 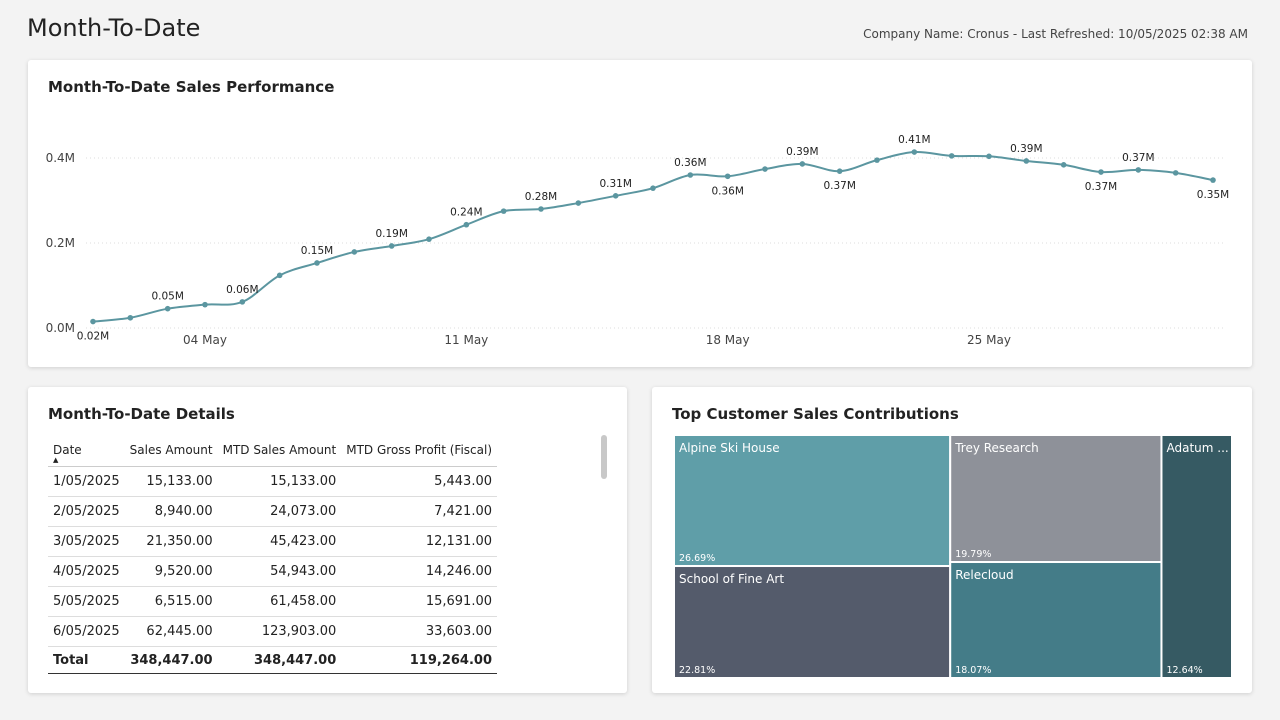 What do you see at coordinates (279, 601) in the screenshot?
I see `table-cell: 61,458.00` at bounding box center [279, 601].